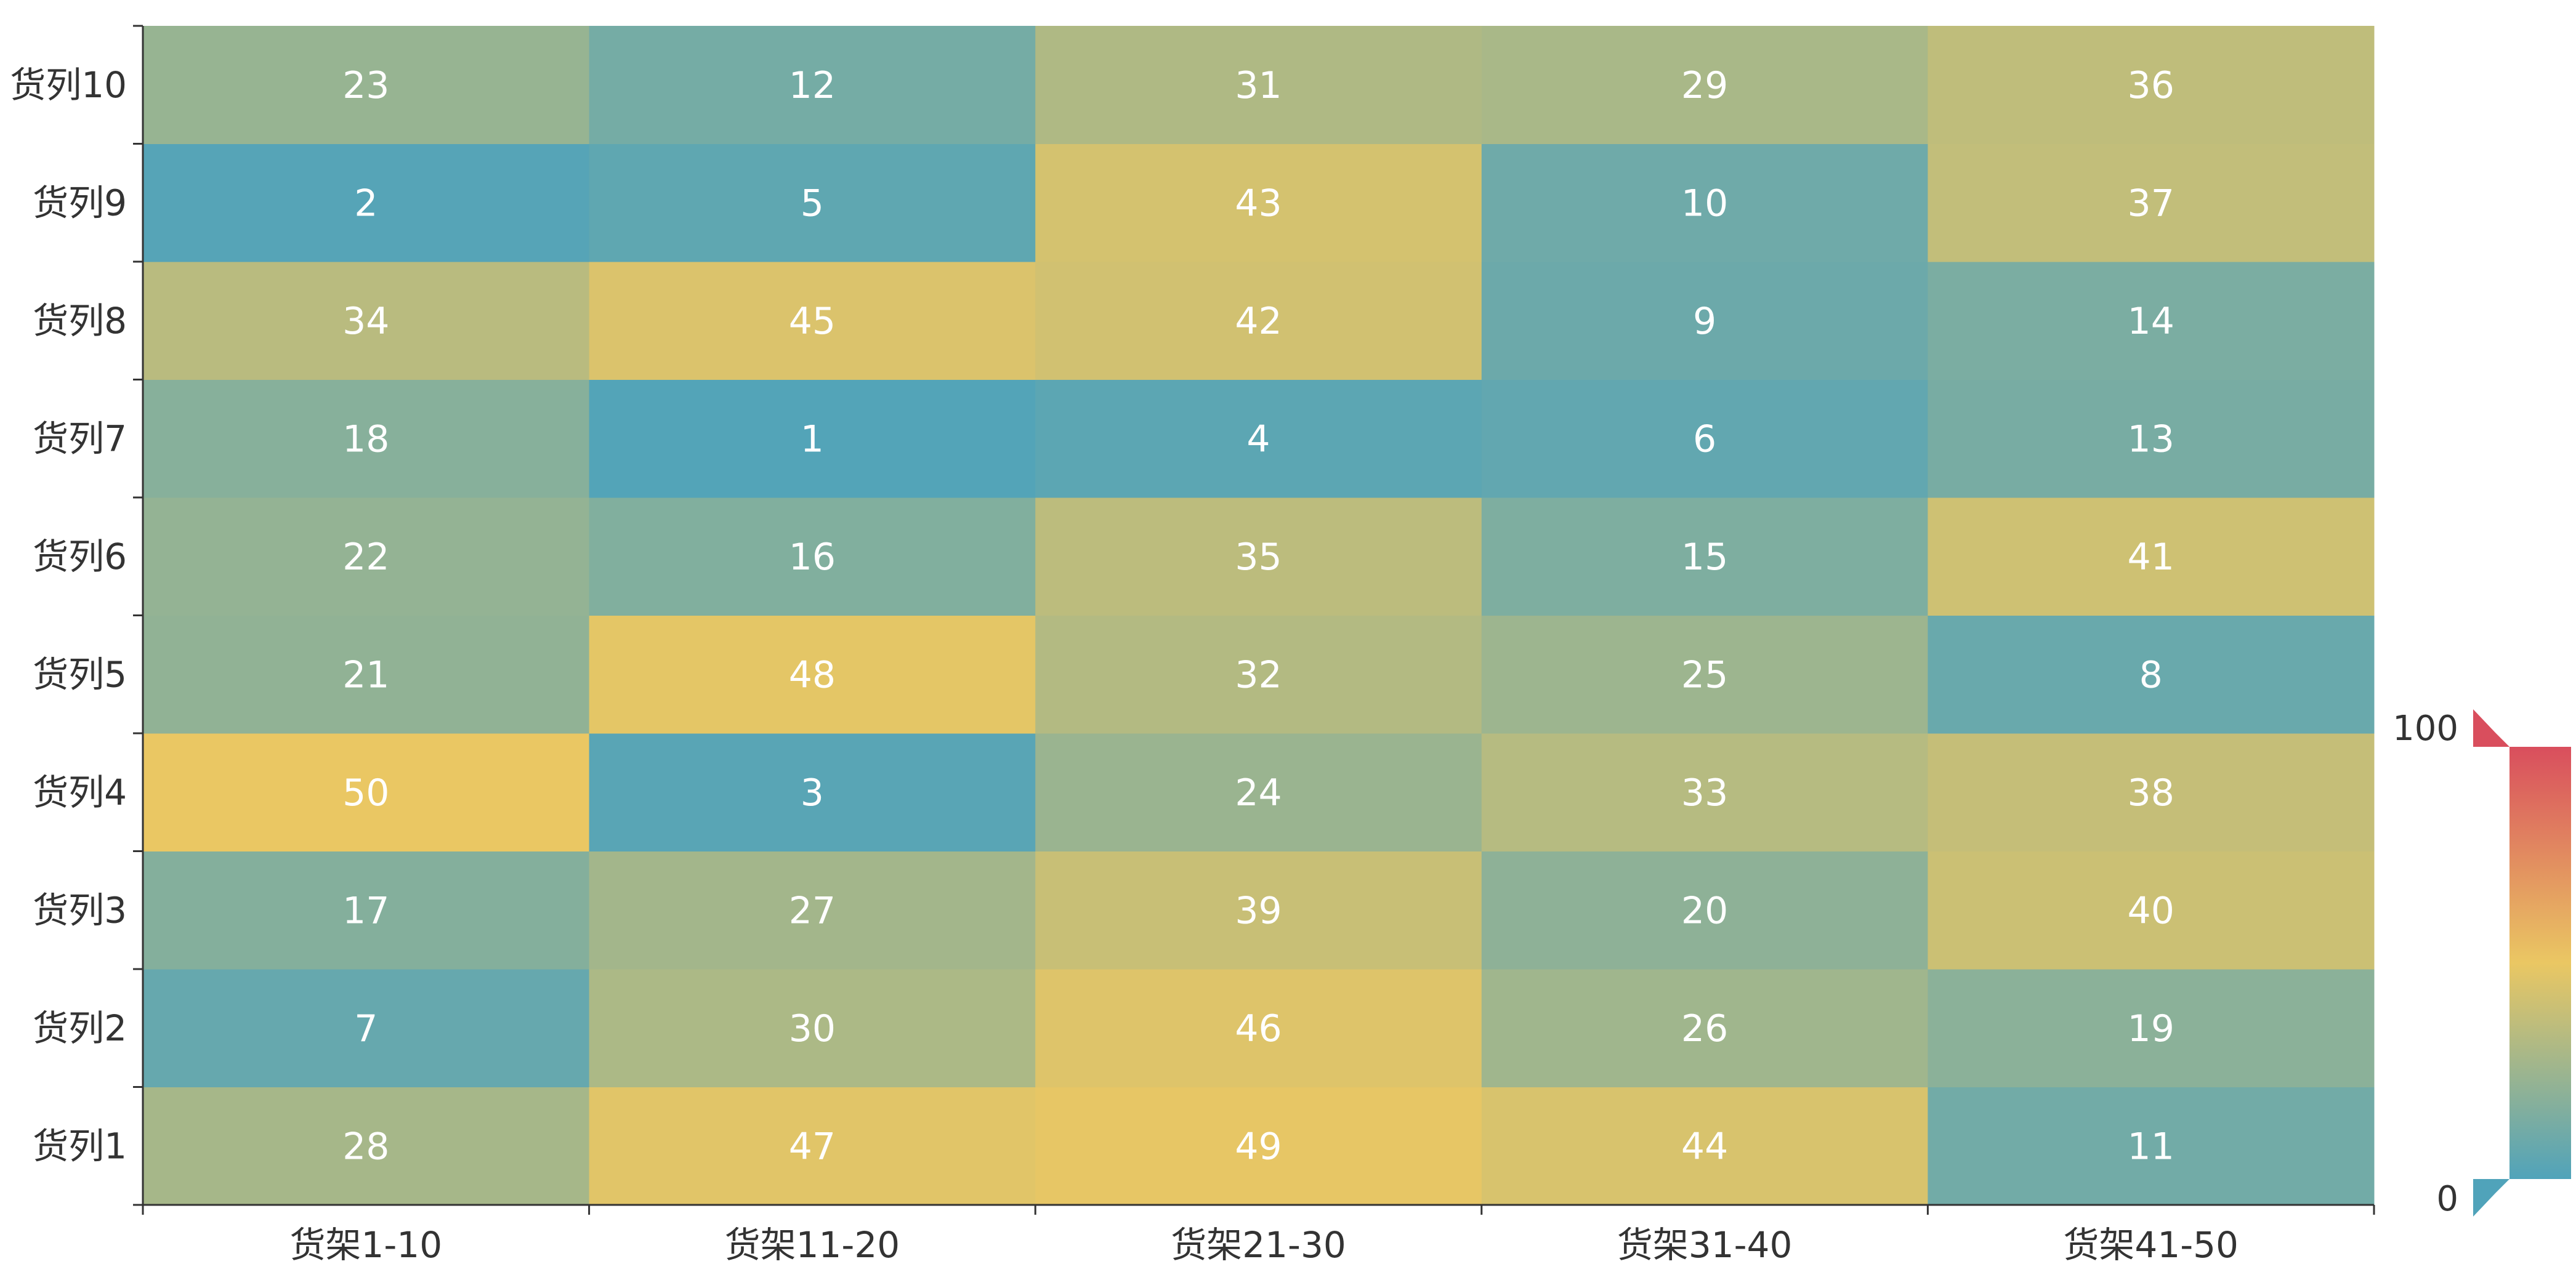  I want to click on cell-value-label: 29, so click(1704, 85).